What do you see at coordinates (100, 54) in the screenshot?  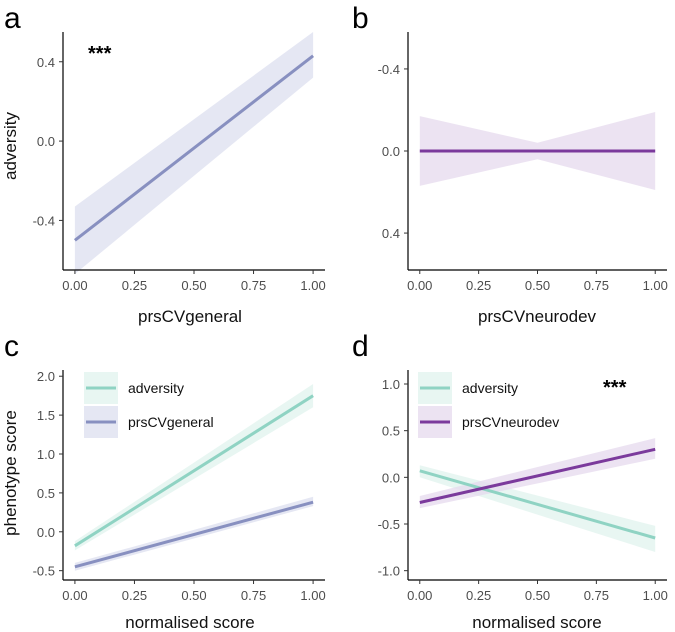 I see `significance-mark-a: ***` at bounding box center [100, 54].